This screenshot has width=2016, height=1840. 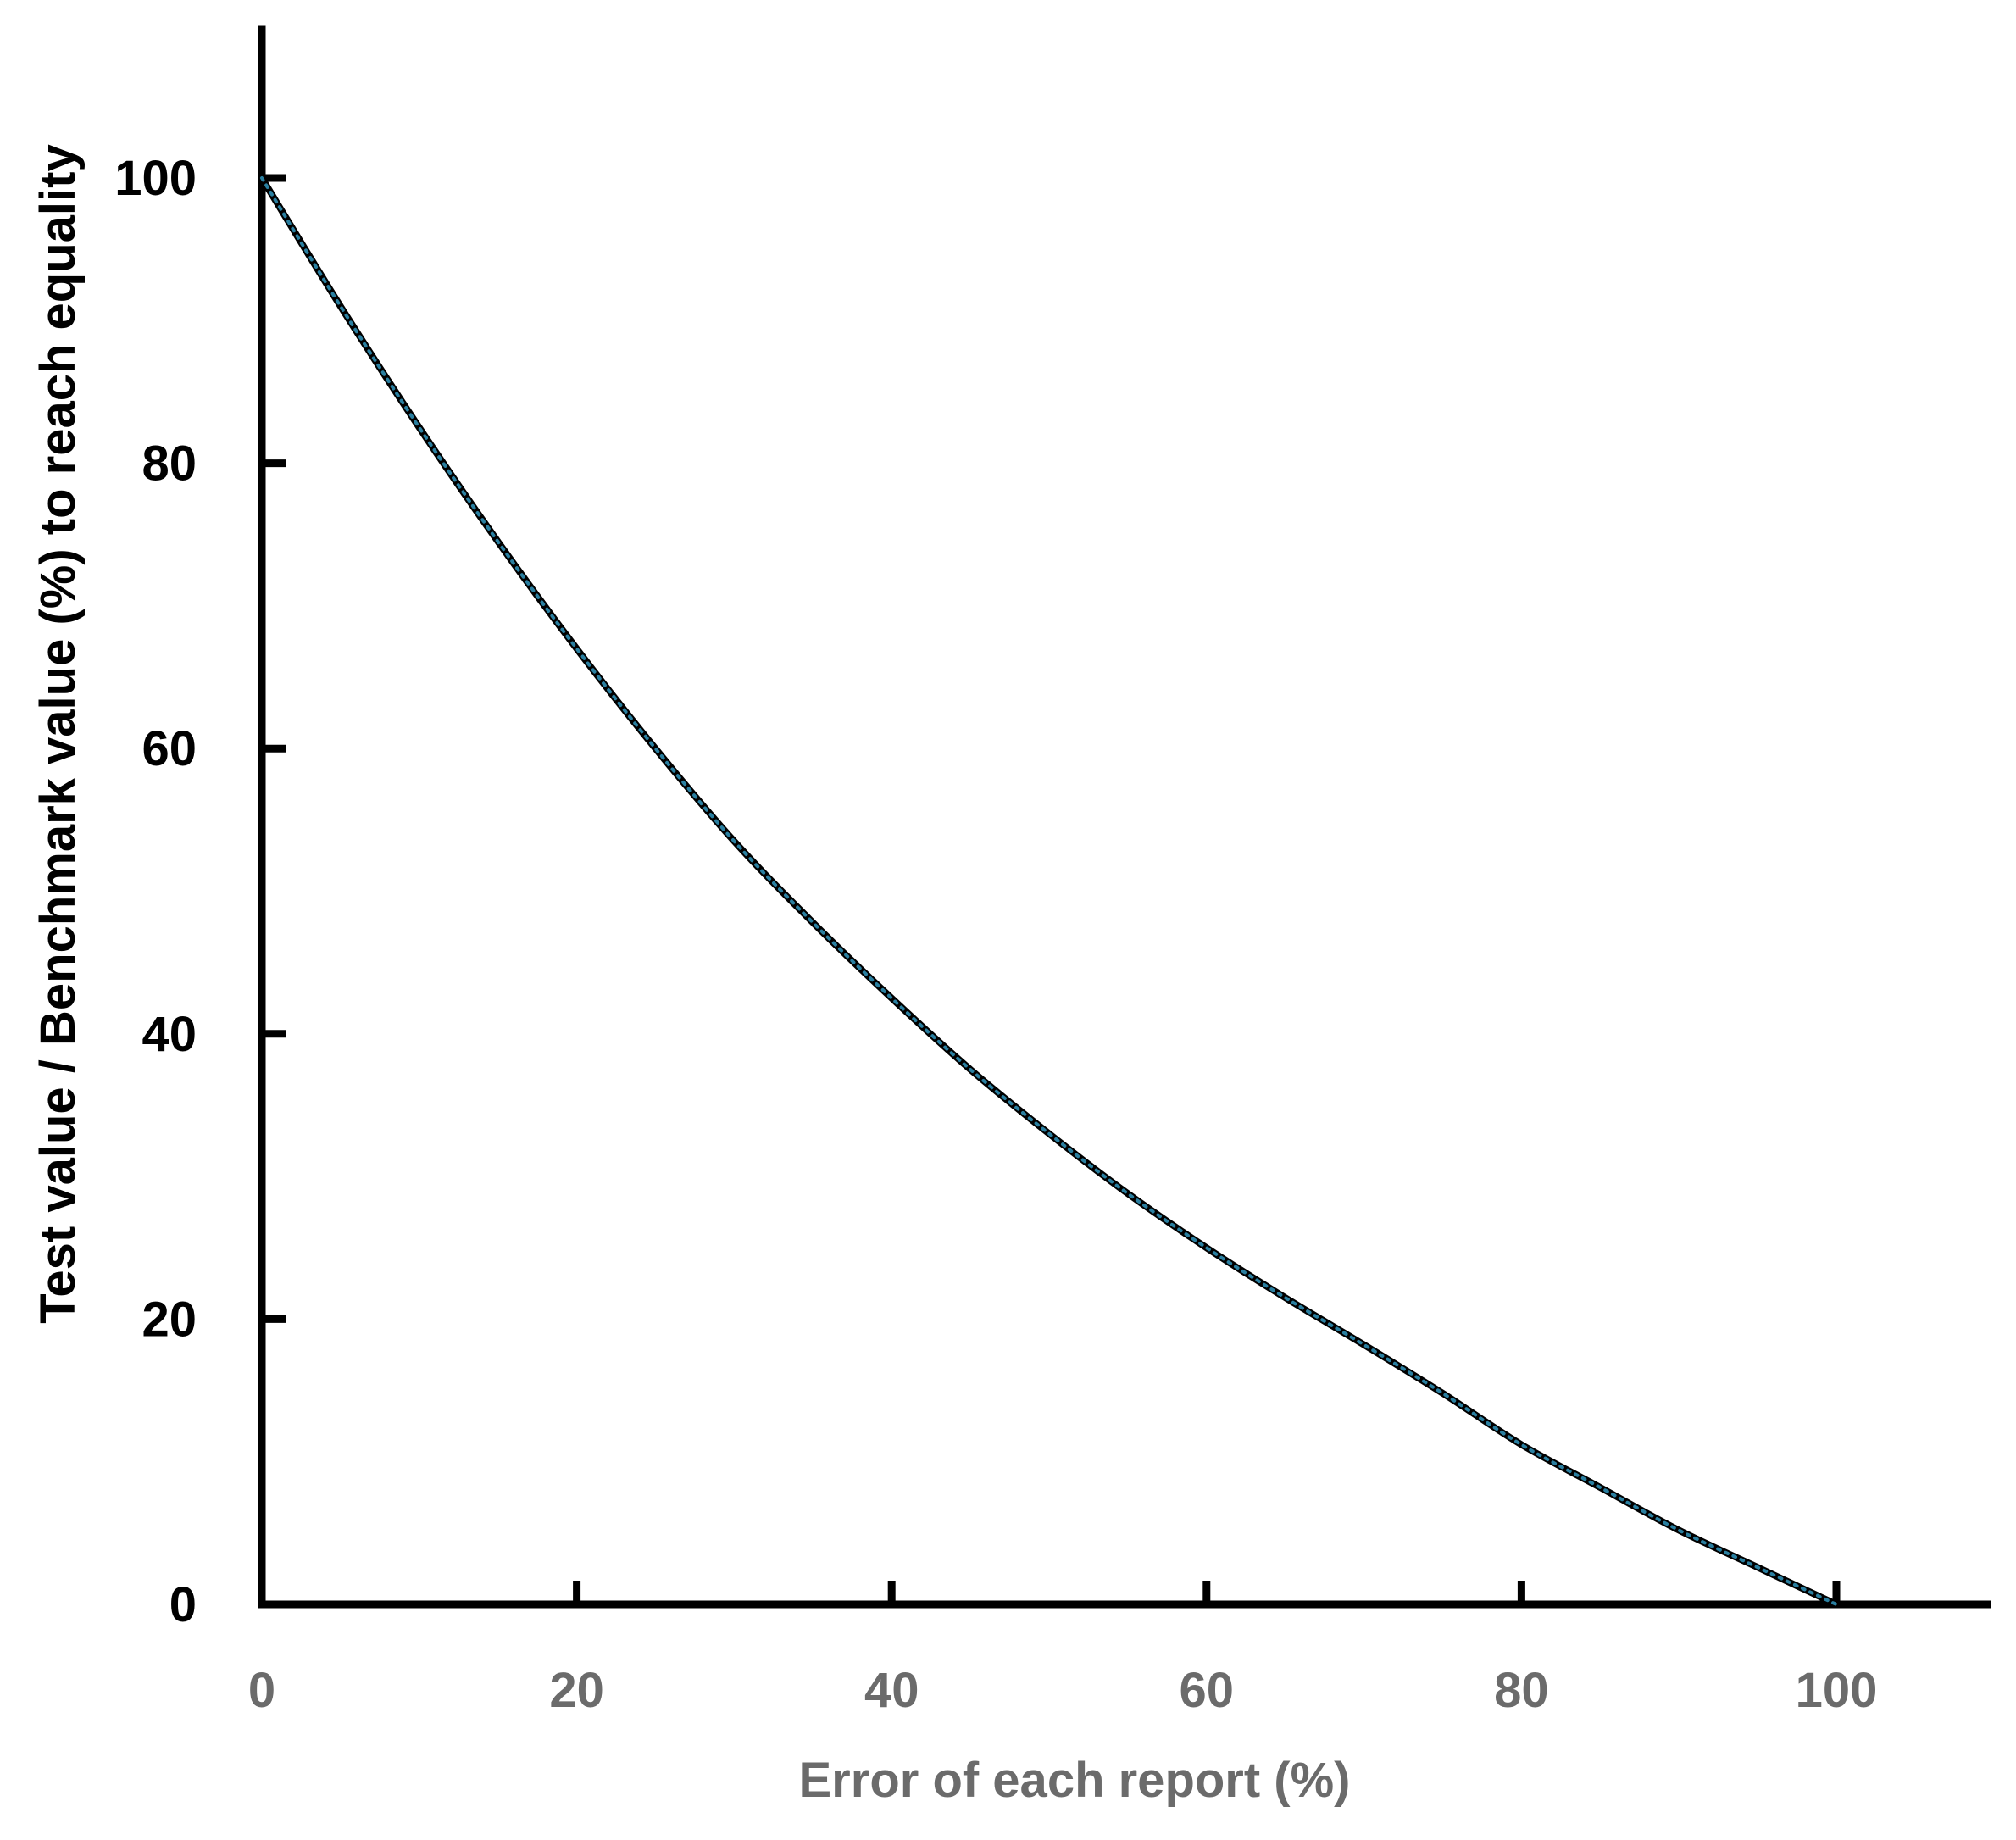 I want to click on y-tick-label: 60, so click(x=169, y=749).